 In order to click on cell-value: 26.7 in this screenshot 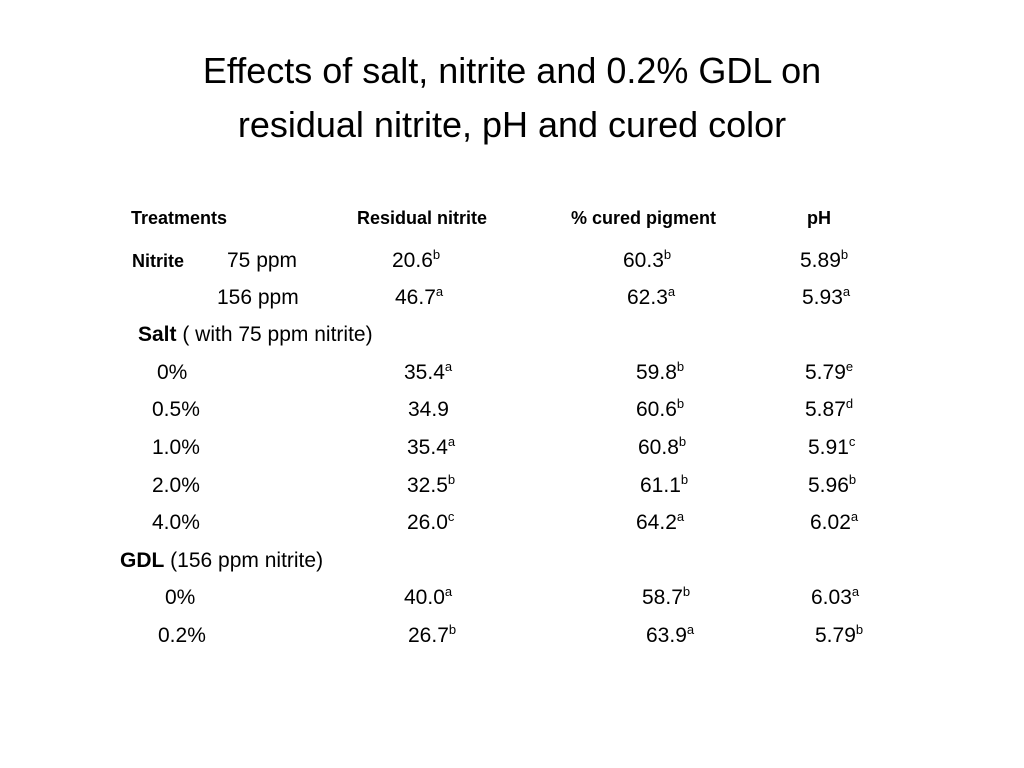, I will do `click(428, 635)`.